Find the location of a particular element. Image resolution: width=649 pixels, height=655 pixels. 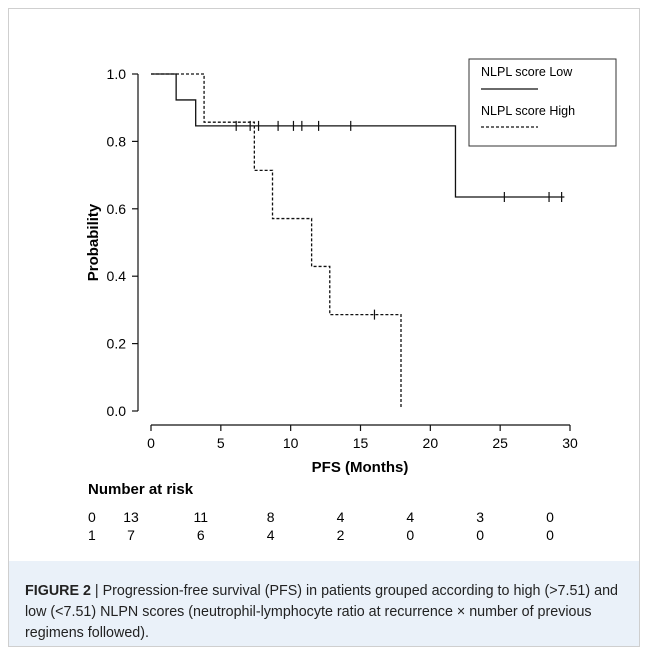

risk-row-label: 0 is located at coordinates (92, 517).